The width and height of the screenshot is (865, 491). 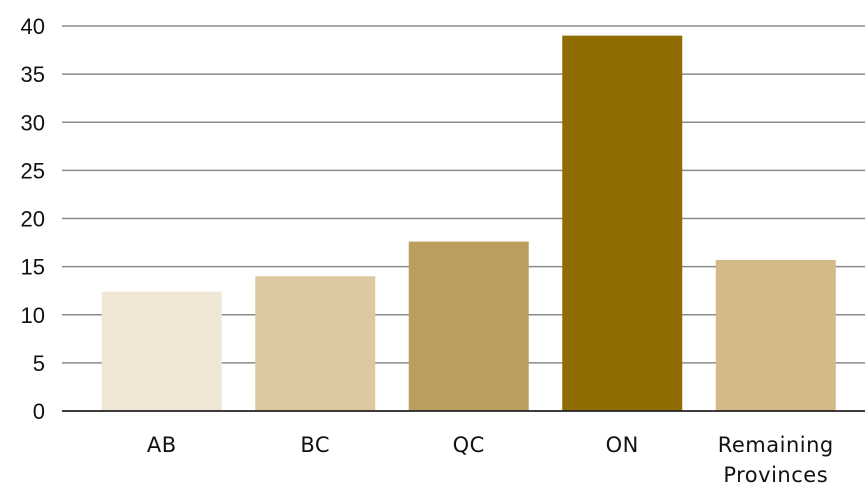 What do you see at coordinates (162, 445) in the screenshot?
I see `x-tick-label: AB` at bounding box center [162, 445].